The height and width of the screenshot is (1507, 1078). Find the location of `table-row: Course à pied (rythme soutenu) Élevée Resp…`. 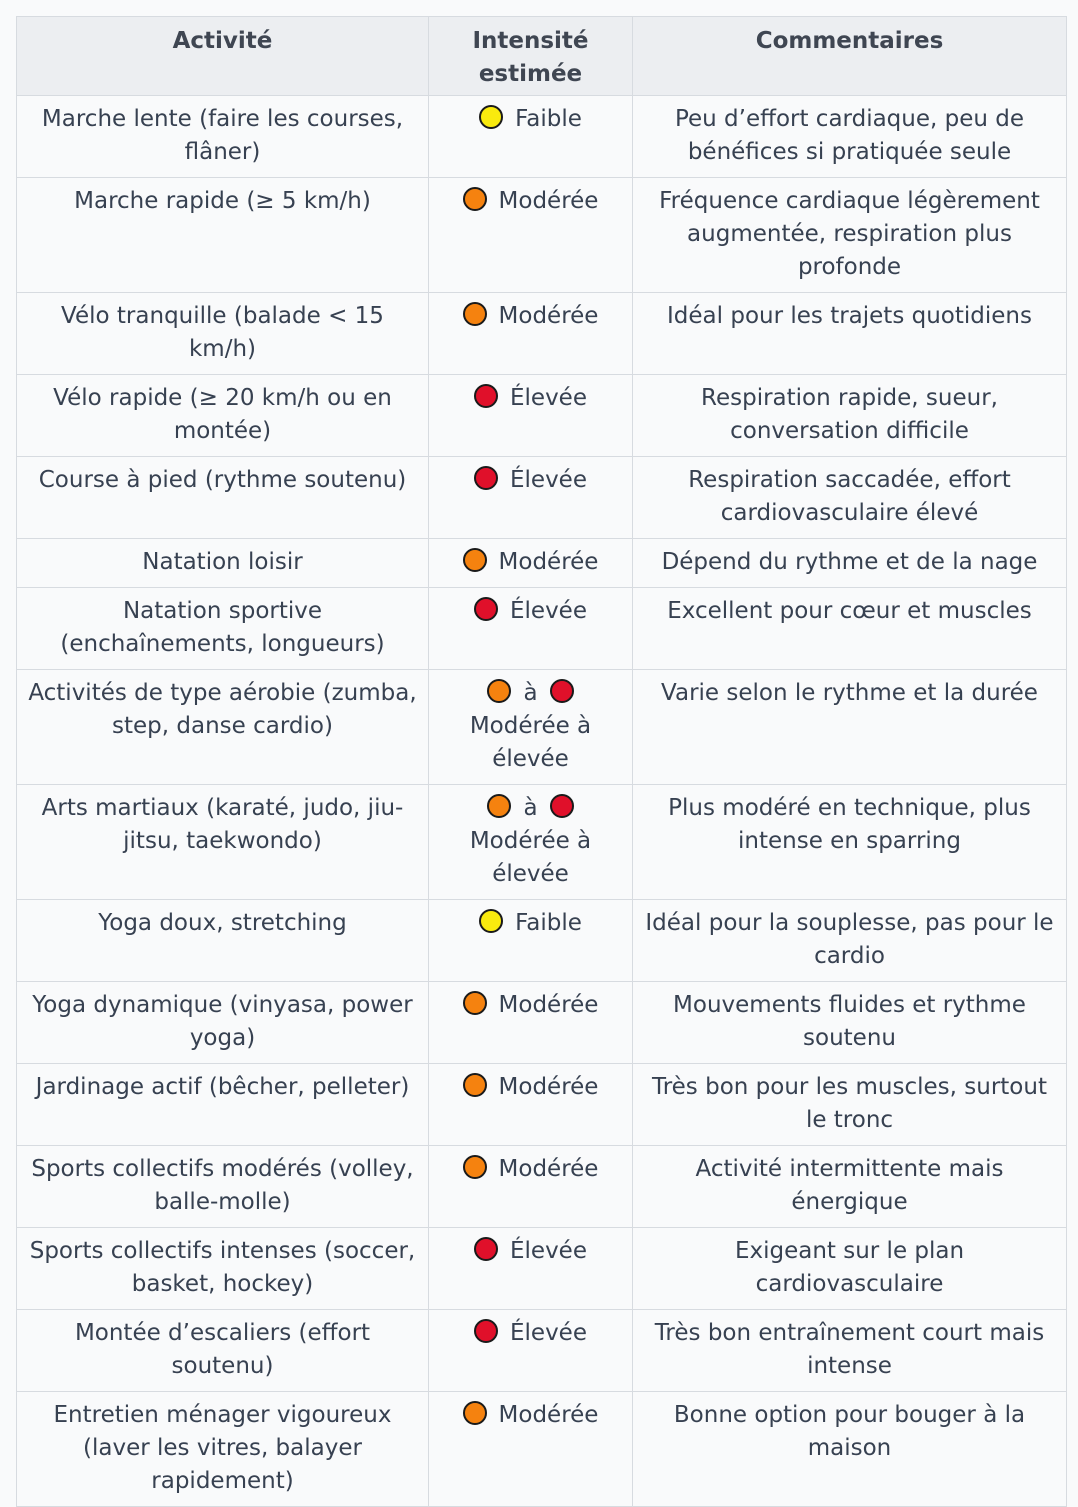

table-row: Course à pied (rythme soutenu) Élevée Resp… is located at coordinates (541, 497).